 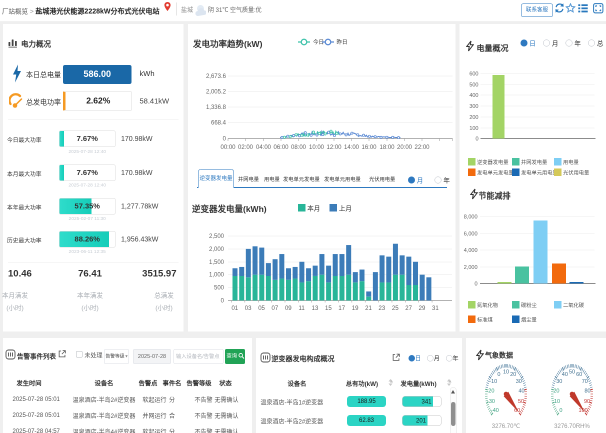 I want to click on svg-text: 18:00, so click(x=387, y=148).